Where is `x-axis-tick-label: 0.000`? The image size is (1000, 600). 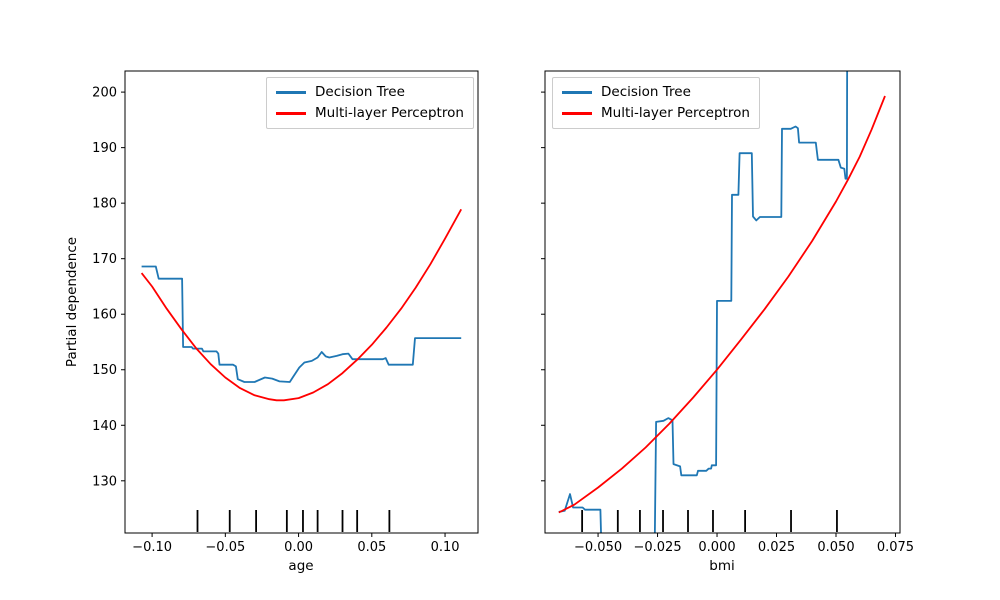
x-axis-tick-label: 0.000 is located at coordinates (716, 547).